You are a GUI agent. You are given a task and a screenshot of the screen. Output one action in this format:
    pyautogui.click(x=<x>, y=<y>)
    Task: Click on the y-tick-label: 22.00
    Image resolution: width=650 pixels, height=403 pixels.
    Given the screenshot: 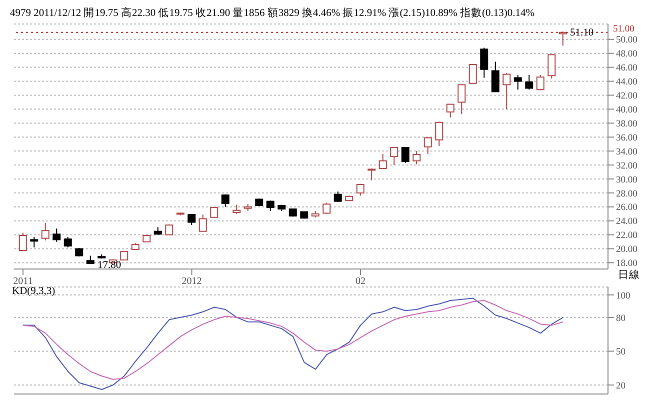 What is the action you would take?
    pyautogui.click(x=627, y=236)
    